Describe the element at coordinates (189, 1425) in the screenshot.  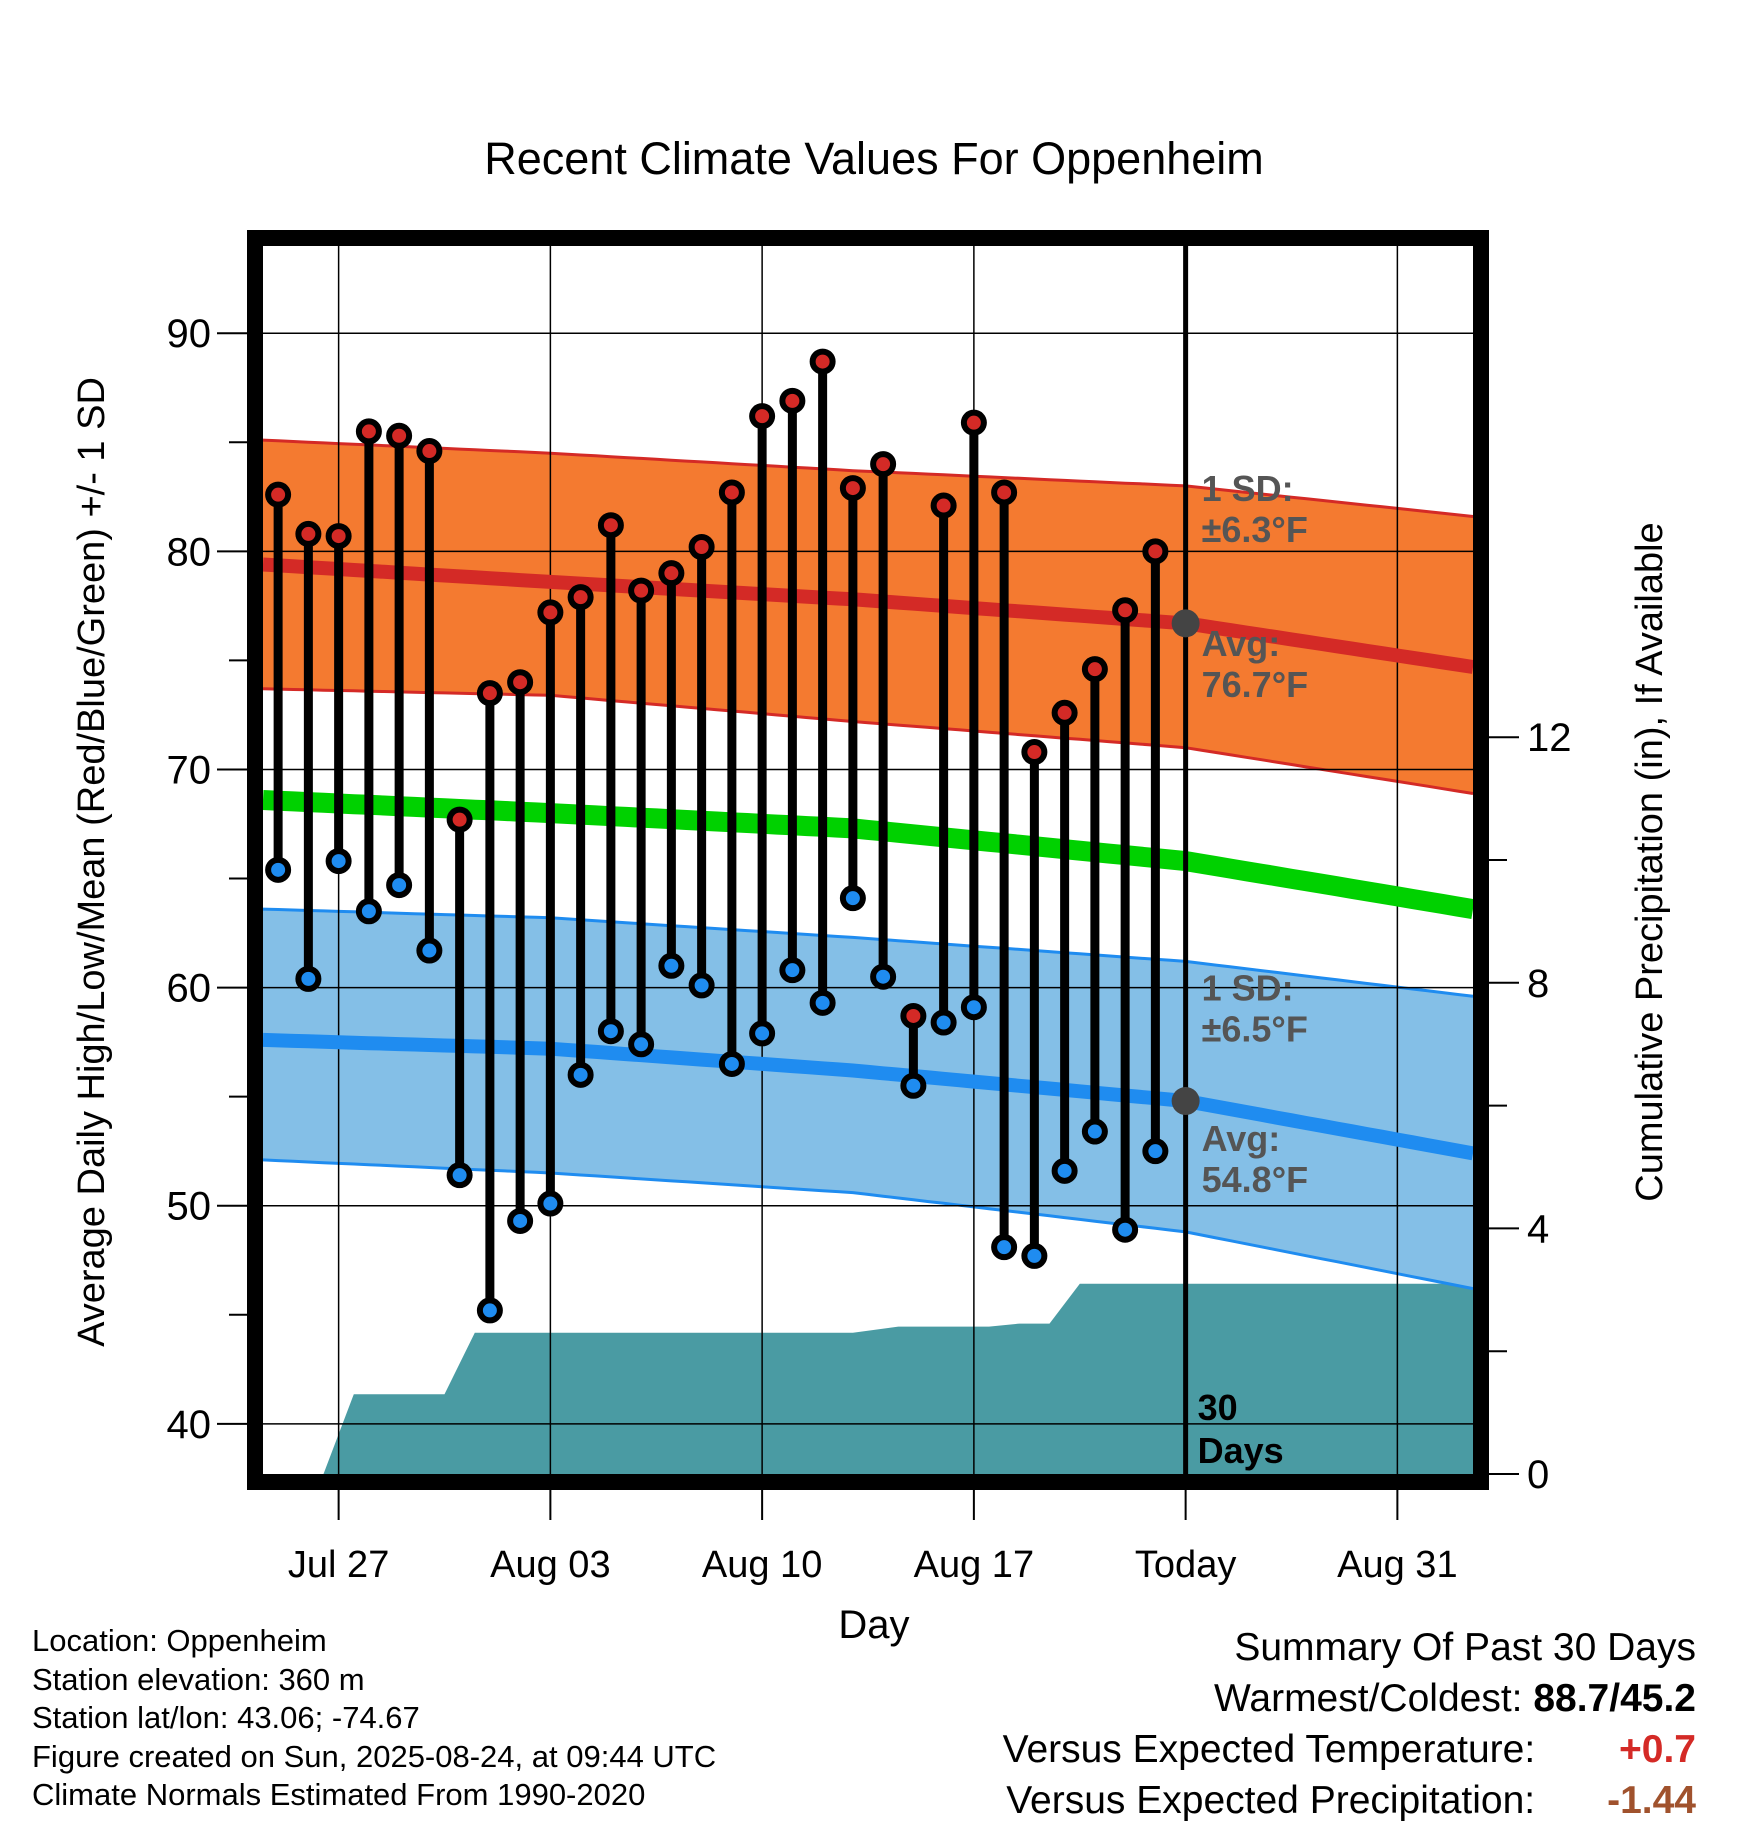
I see `y-tick-label-0: 40` at that location.